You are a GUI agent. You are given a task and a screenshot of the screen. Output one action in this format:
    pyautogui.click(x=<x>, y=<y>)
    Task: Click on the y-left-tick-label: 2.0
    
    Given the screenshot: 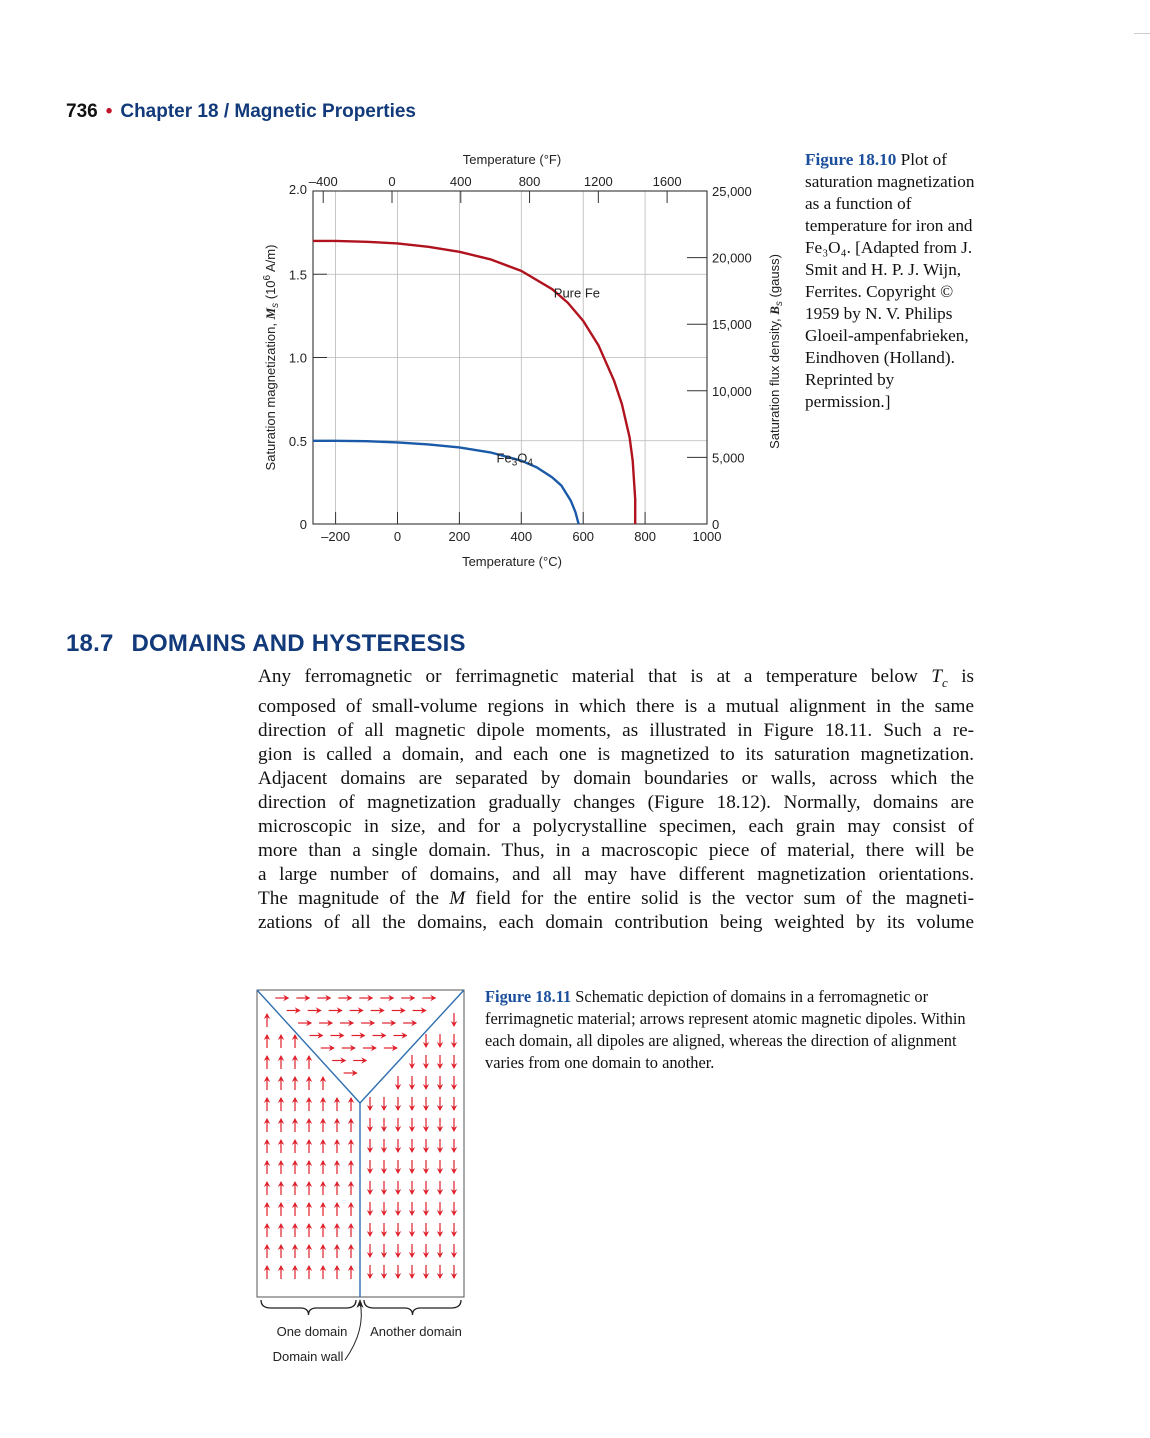 What is the action you would take?
    pyautogui.click(x=298, y=189)
    